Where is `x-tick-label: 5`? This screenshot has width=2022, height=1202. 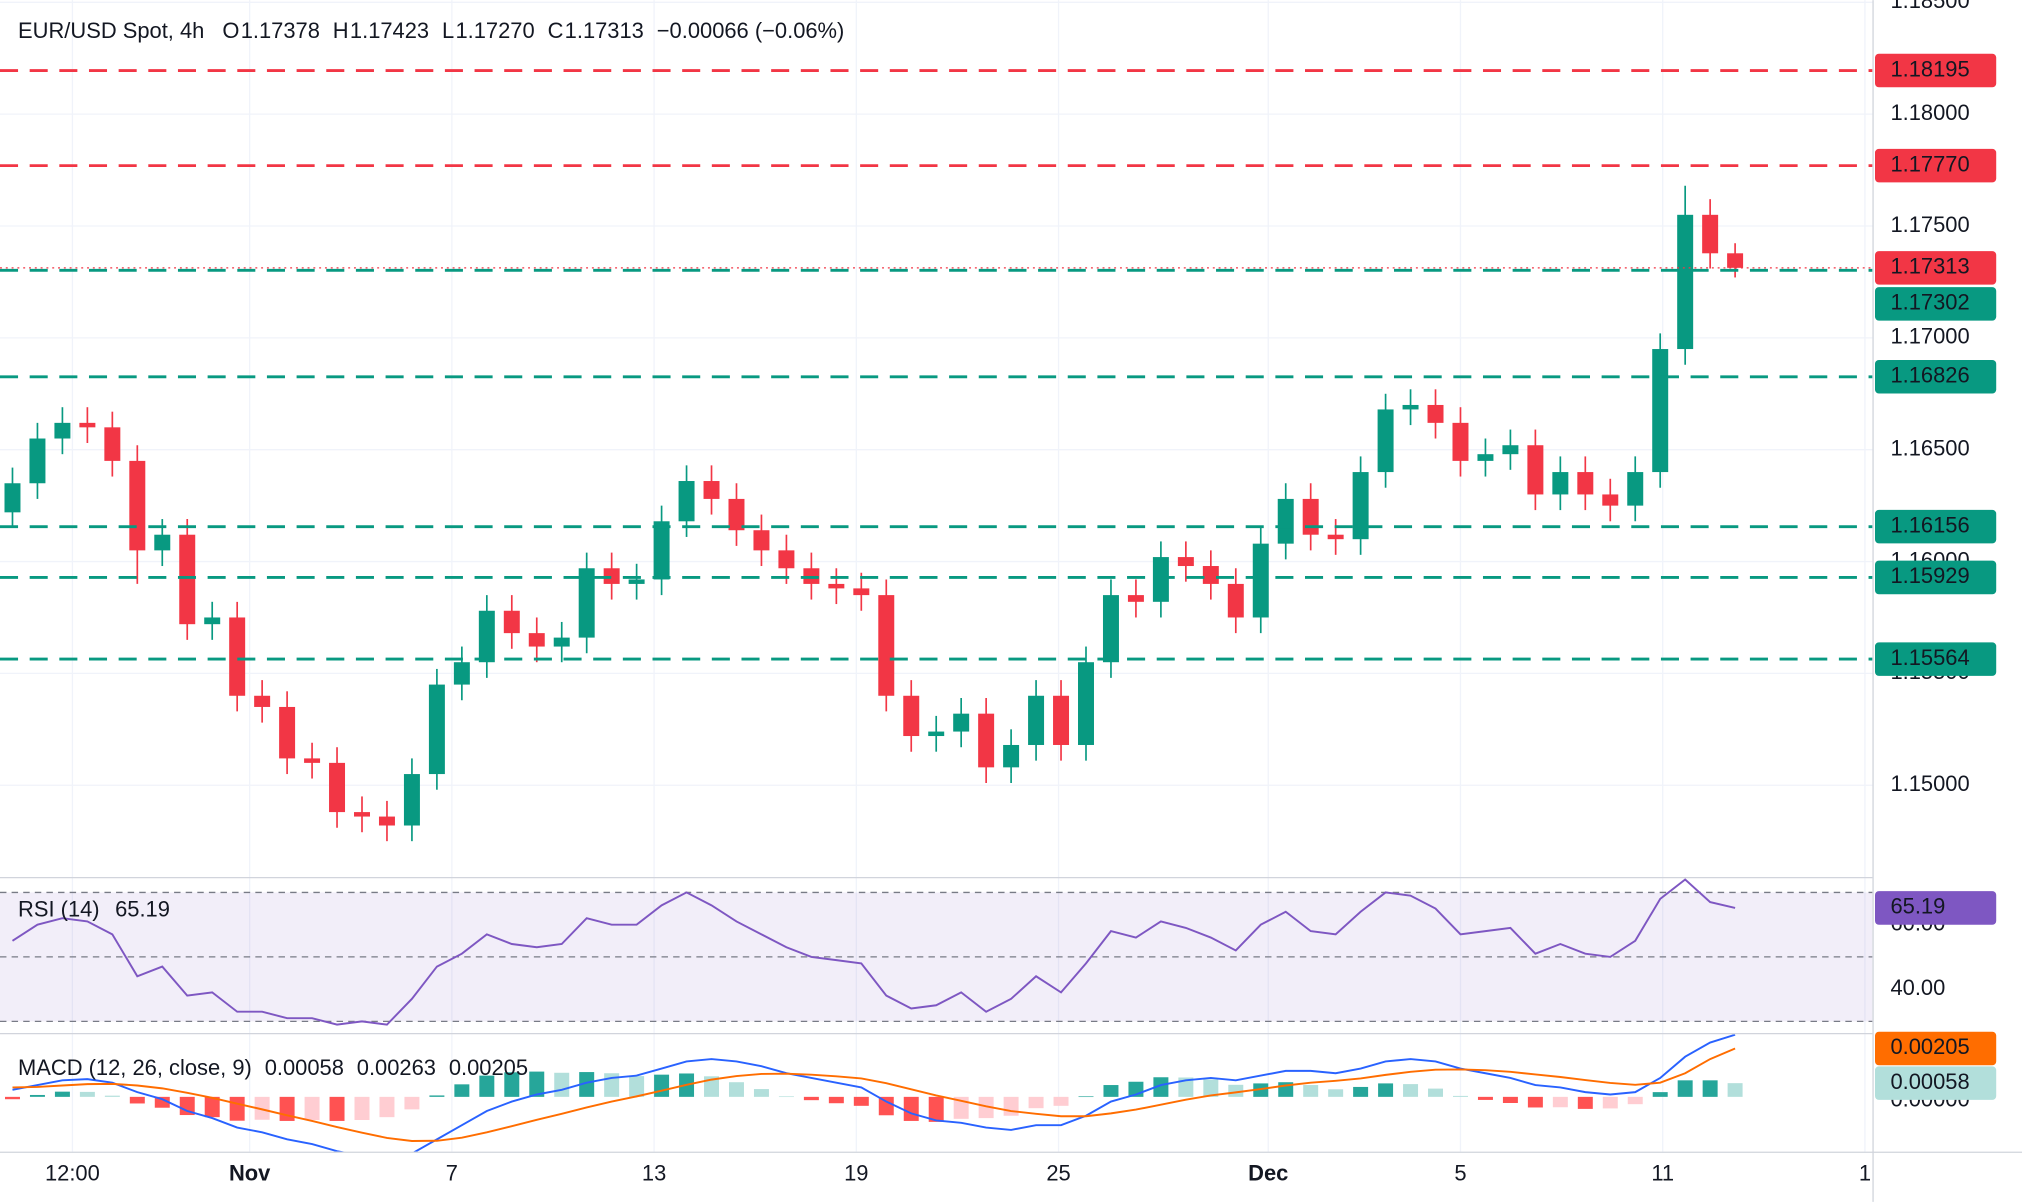 x-tick-label: 5 is located at coordinates (1460, 1173).